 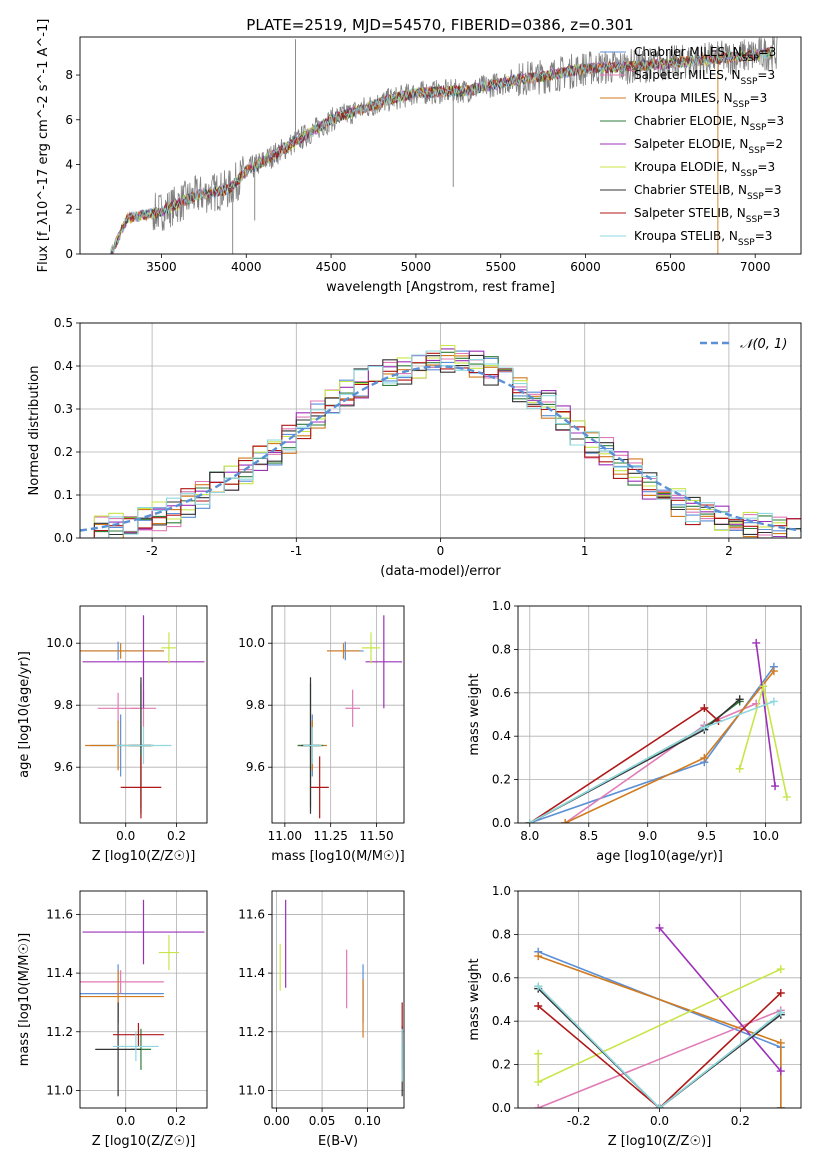 I want to click on legend-entry: Kroupa ELODIE, NSSP=3, so click(x=704, y=169).